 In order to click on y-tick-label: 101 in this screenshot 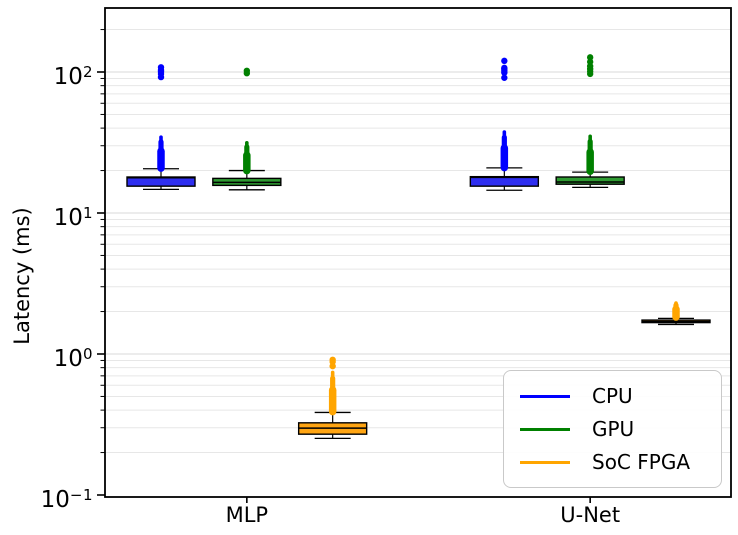, I will do `click(73, 217)`.